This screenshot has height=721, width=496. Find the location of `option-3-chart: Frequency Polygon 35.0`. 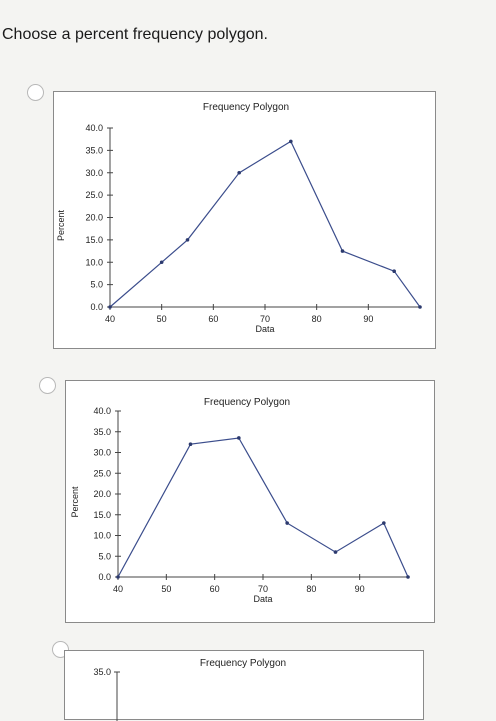

option-3-chart: Frequency Polygon 35.0 is located at coordinates (244, 685).